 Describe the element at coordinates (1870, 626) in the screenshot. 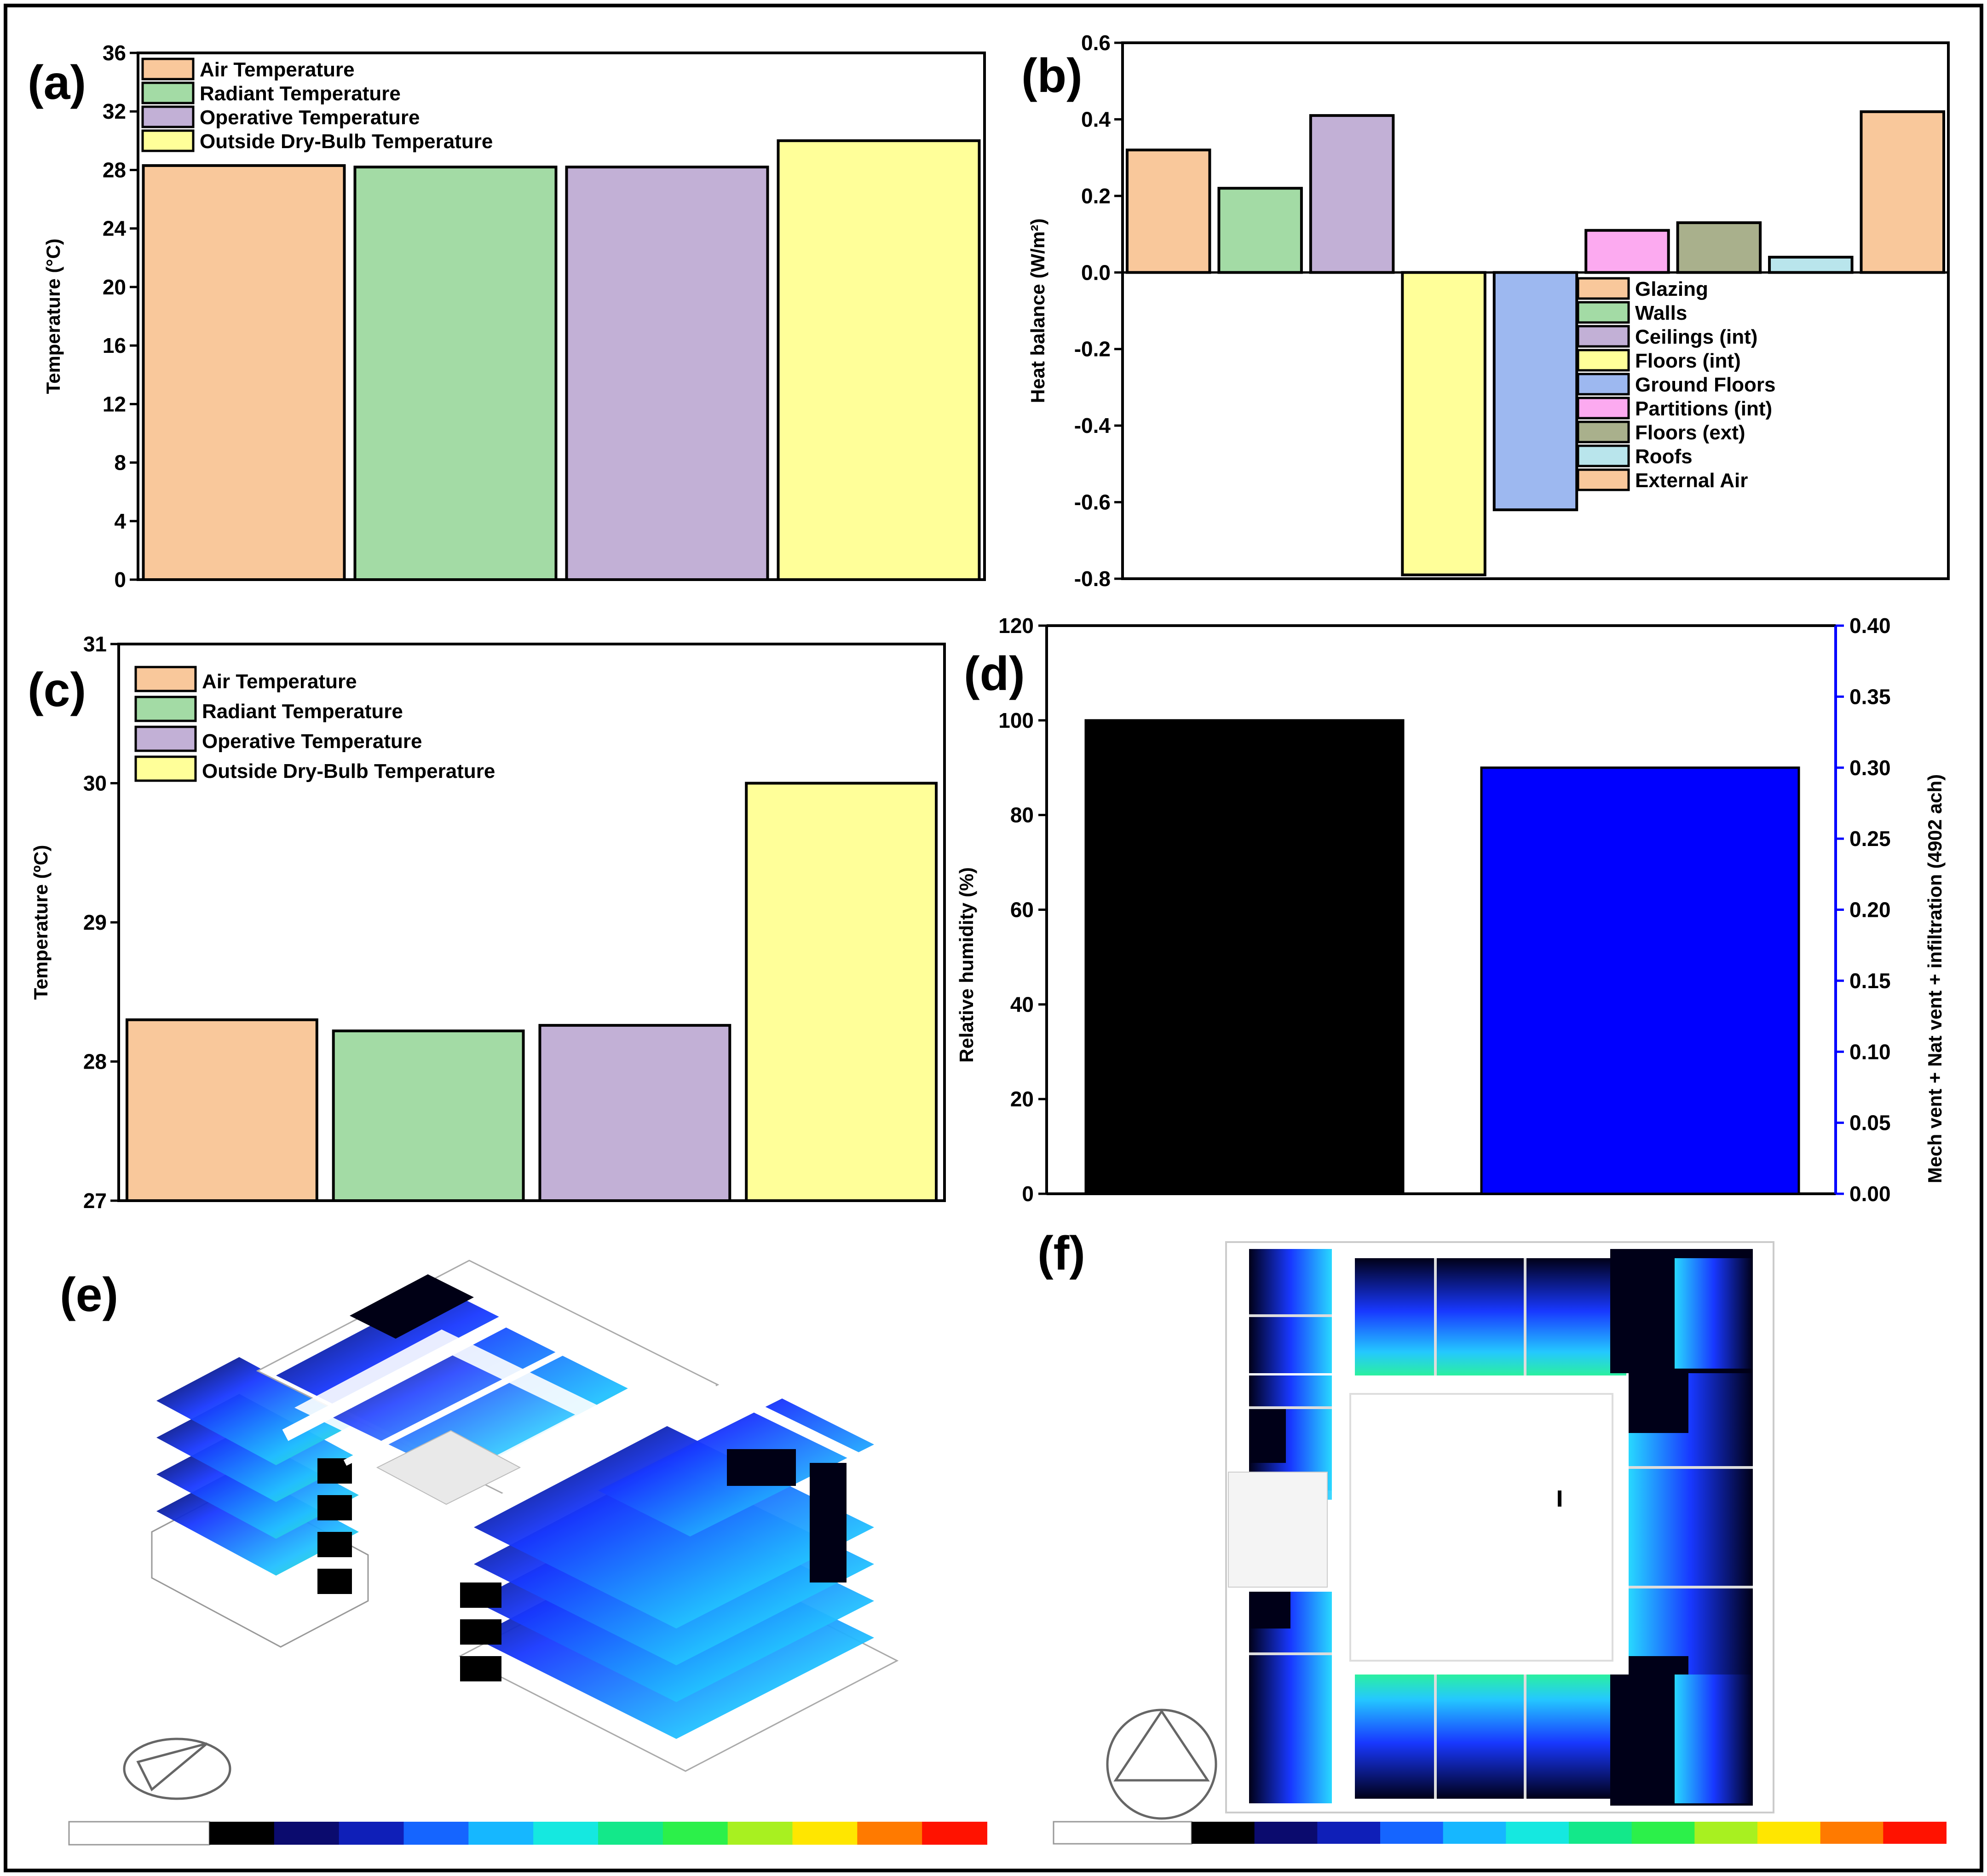

I see `y-right-tick-label: 0.40` at that location.